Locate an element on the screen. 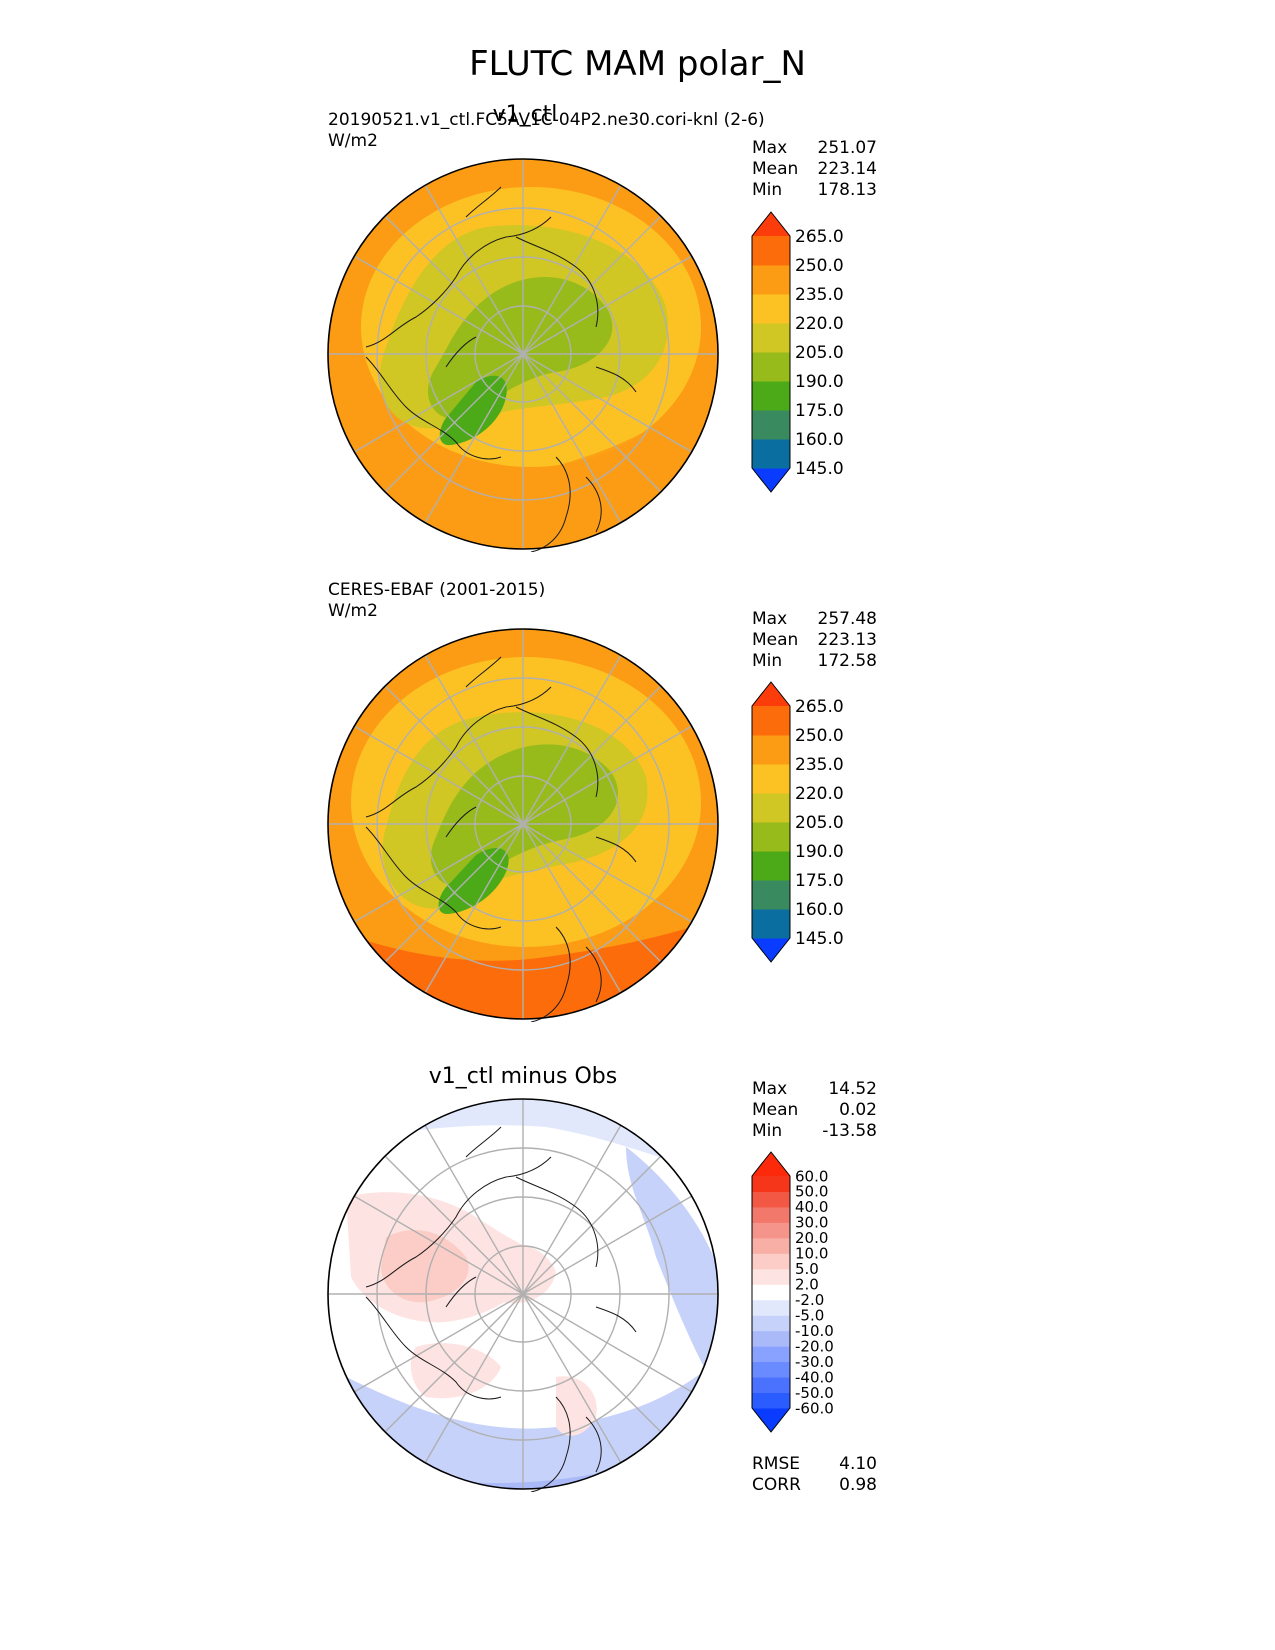 The image size is (1275, 1650). colorbar-tick-label: 175.0 is located at coordinates (819, 881).